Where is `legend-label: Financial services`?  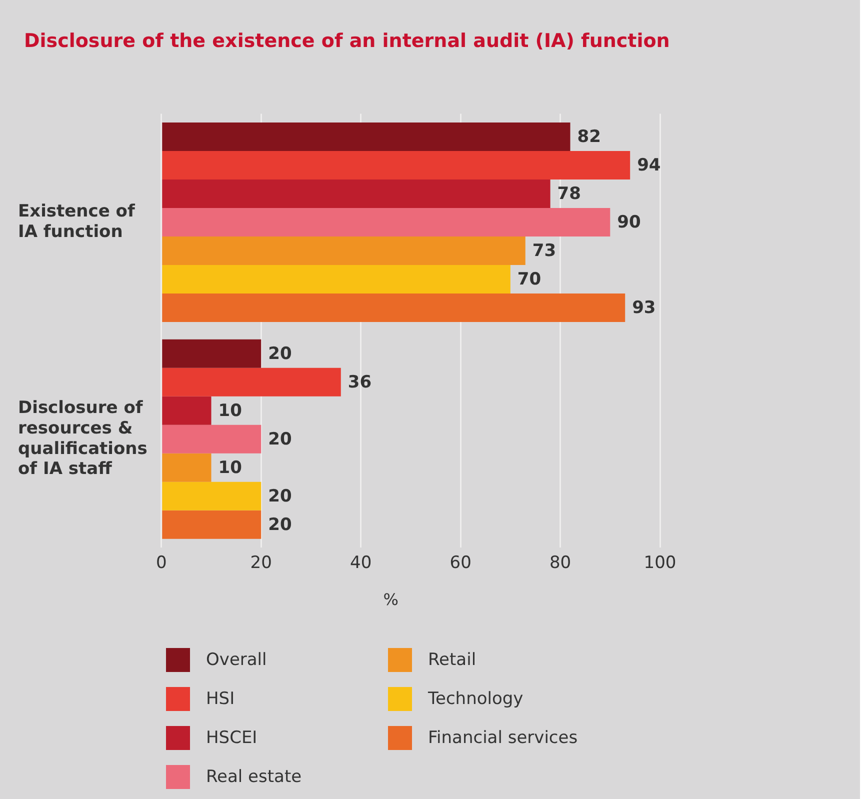
legend-label: Financial services is located at coordinates (503, 738).